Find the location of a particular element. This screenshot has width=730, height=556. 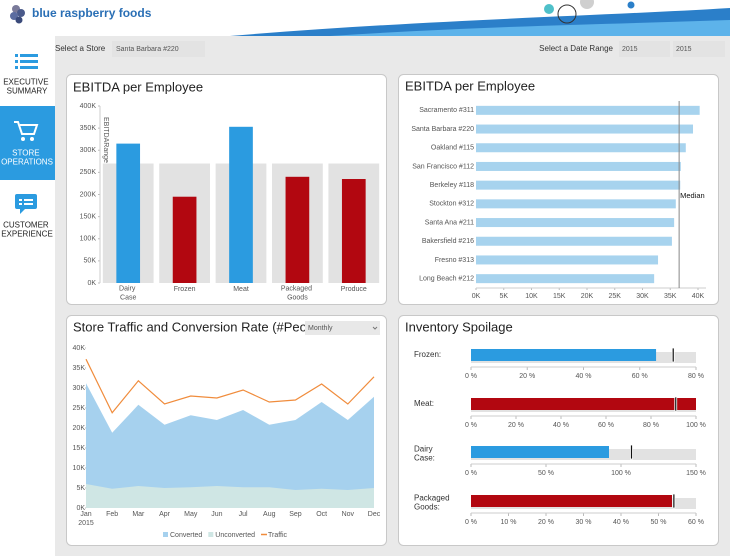

y-tick-label: 300K is located at coordinates (88, 150).